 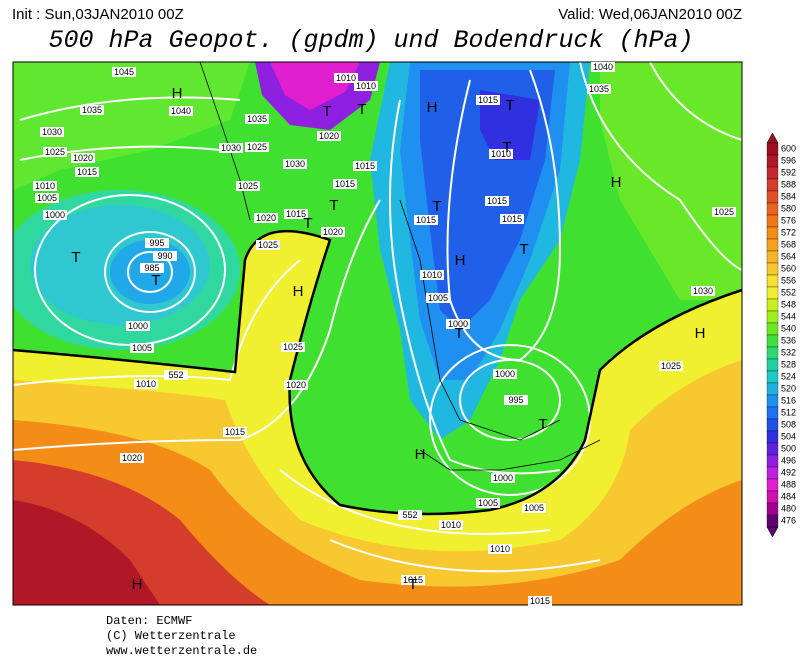 What do you see at coordinates (788, 484) in the screenshot?
I see `colorbar-label: 488` at bounding box center [788, 484].